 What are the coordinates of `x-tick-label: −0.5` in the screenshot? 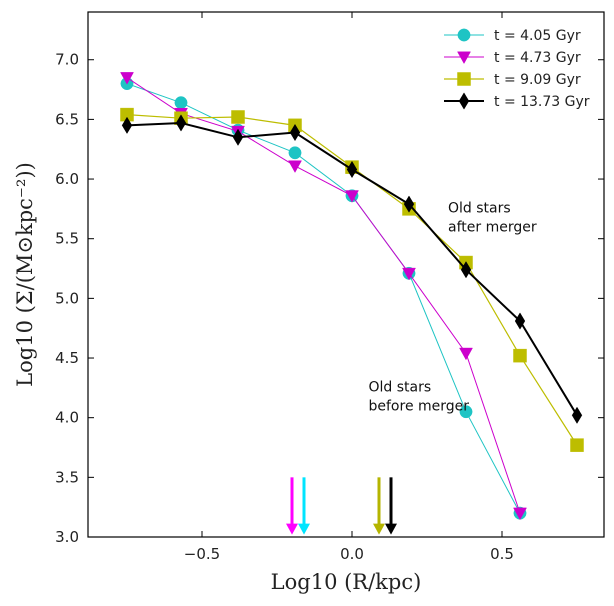 It's located at (202, 554).